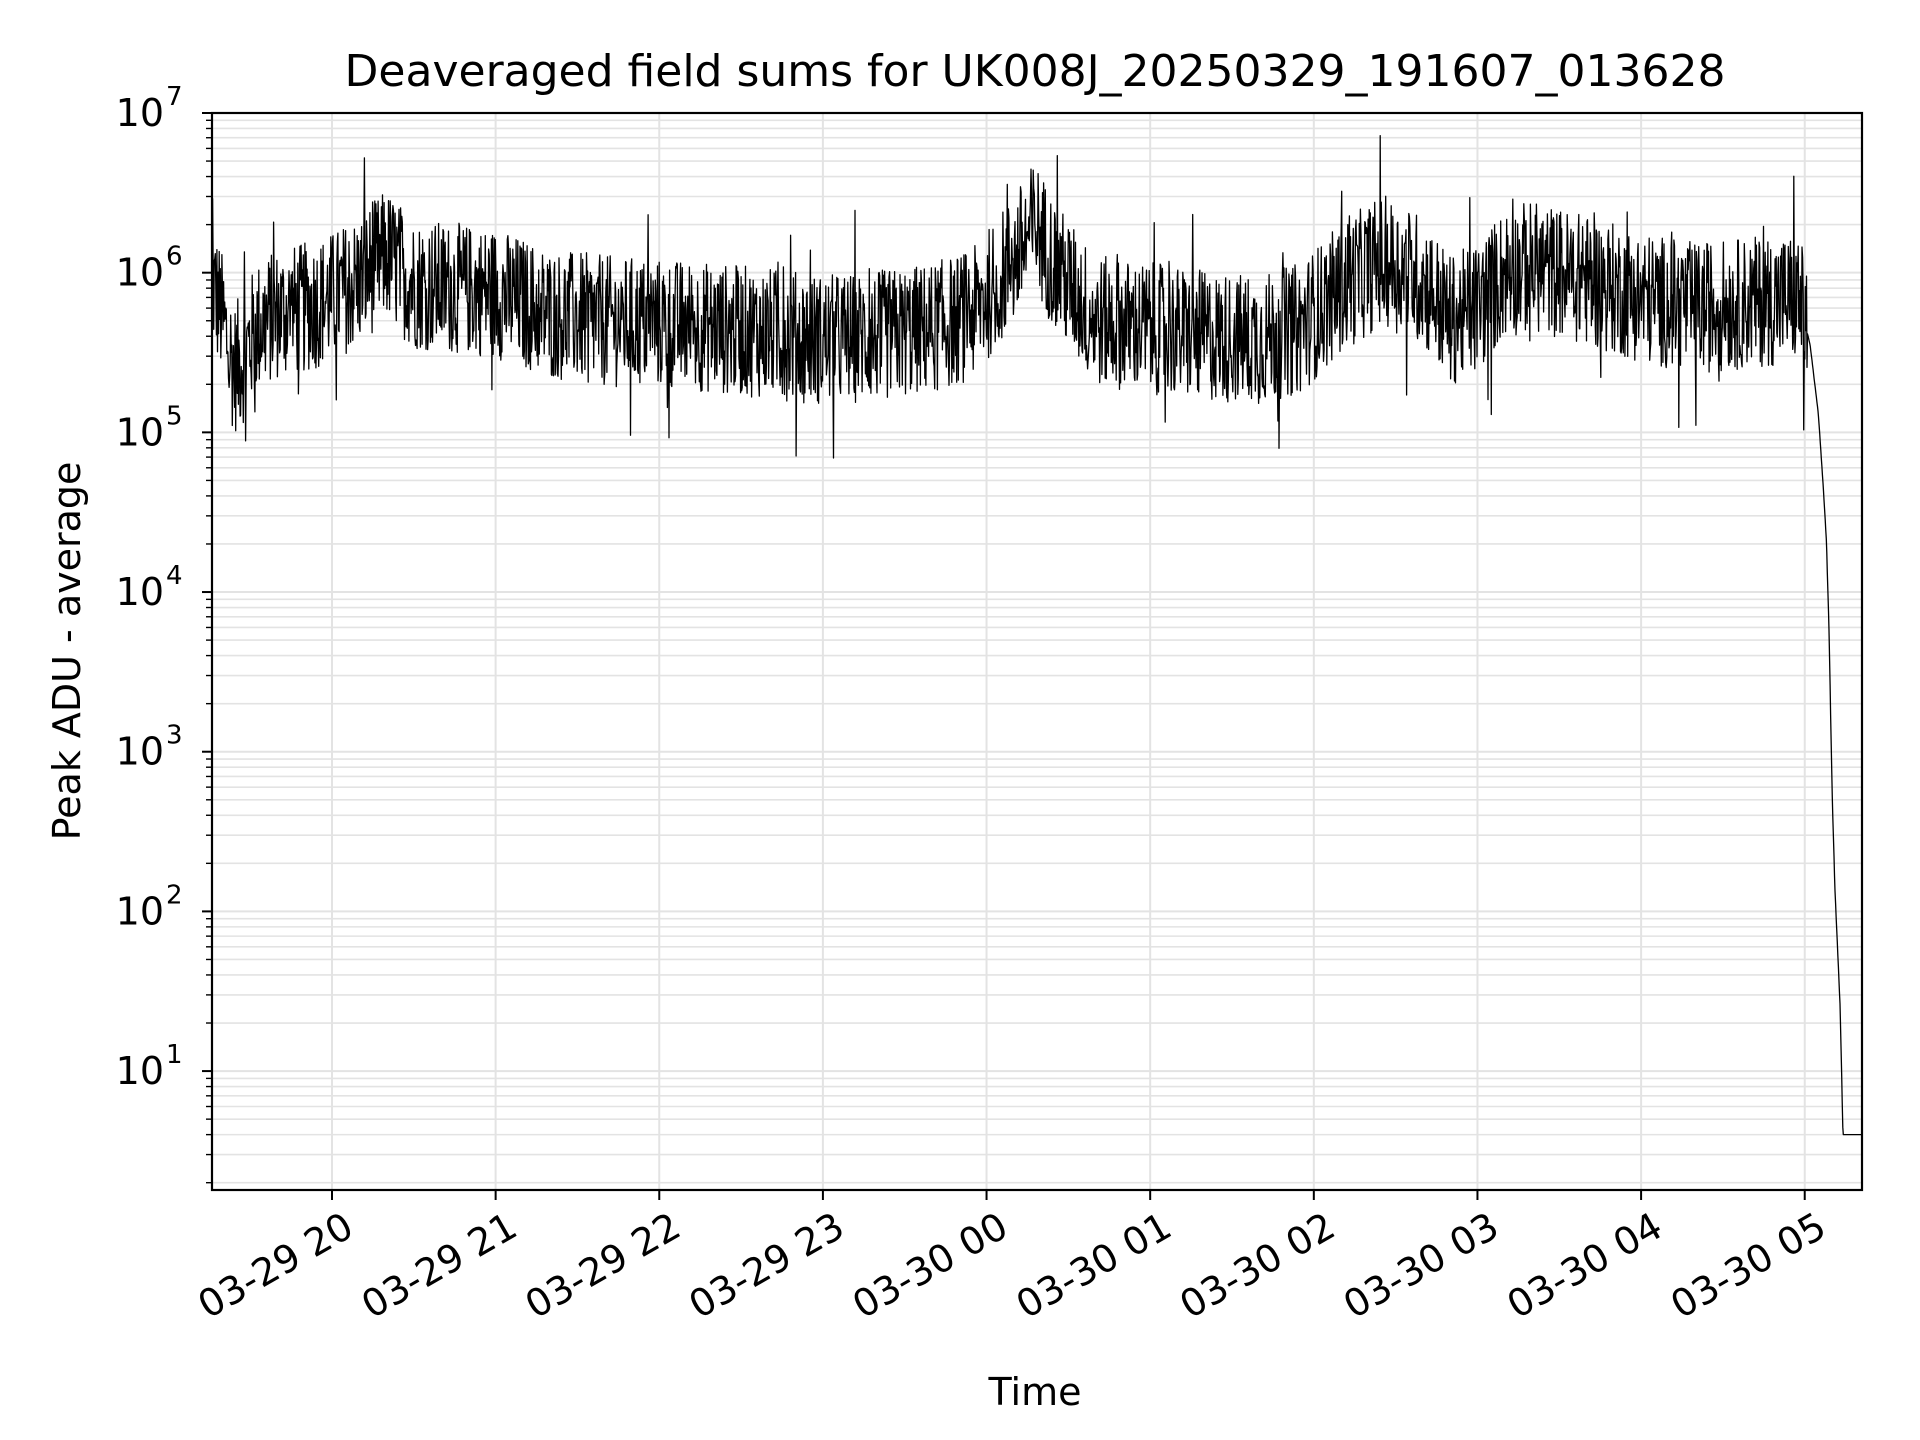  I want to click on x-tick-label: 03-30 02, so click(1257, 1266).